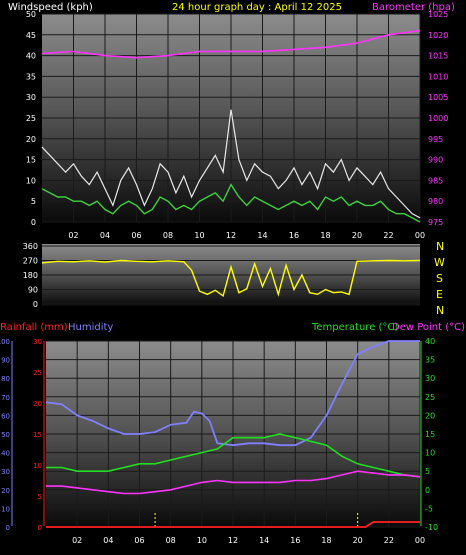  Describe the element at coordinates (326, 540) in the screenshot. I see `temp-x-tick-18: 18` at that location.